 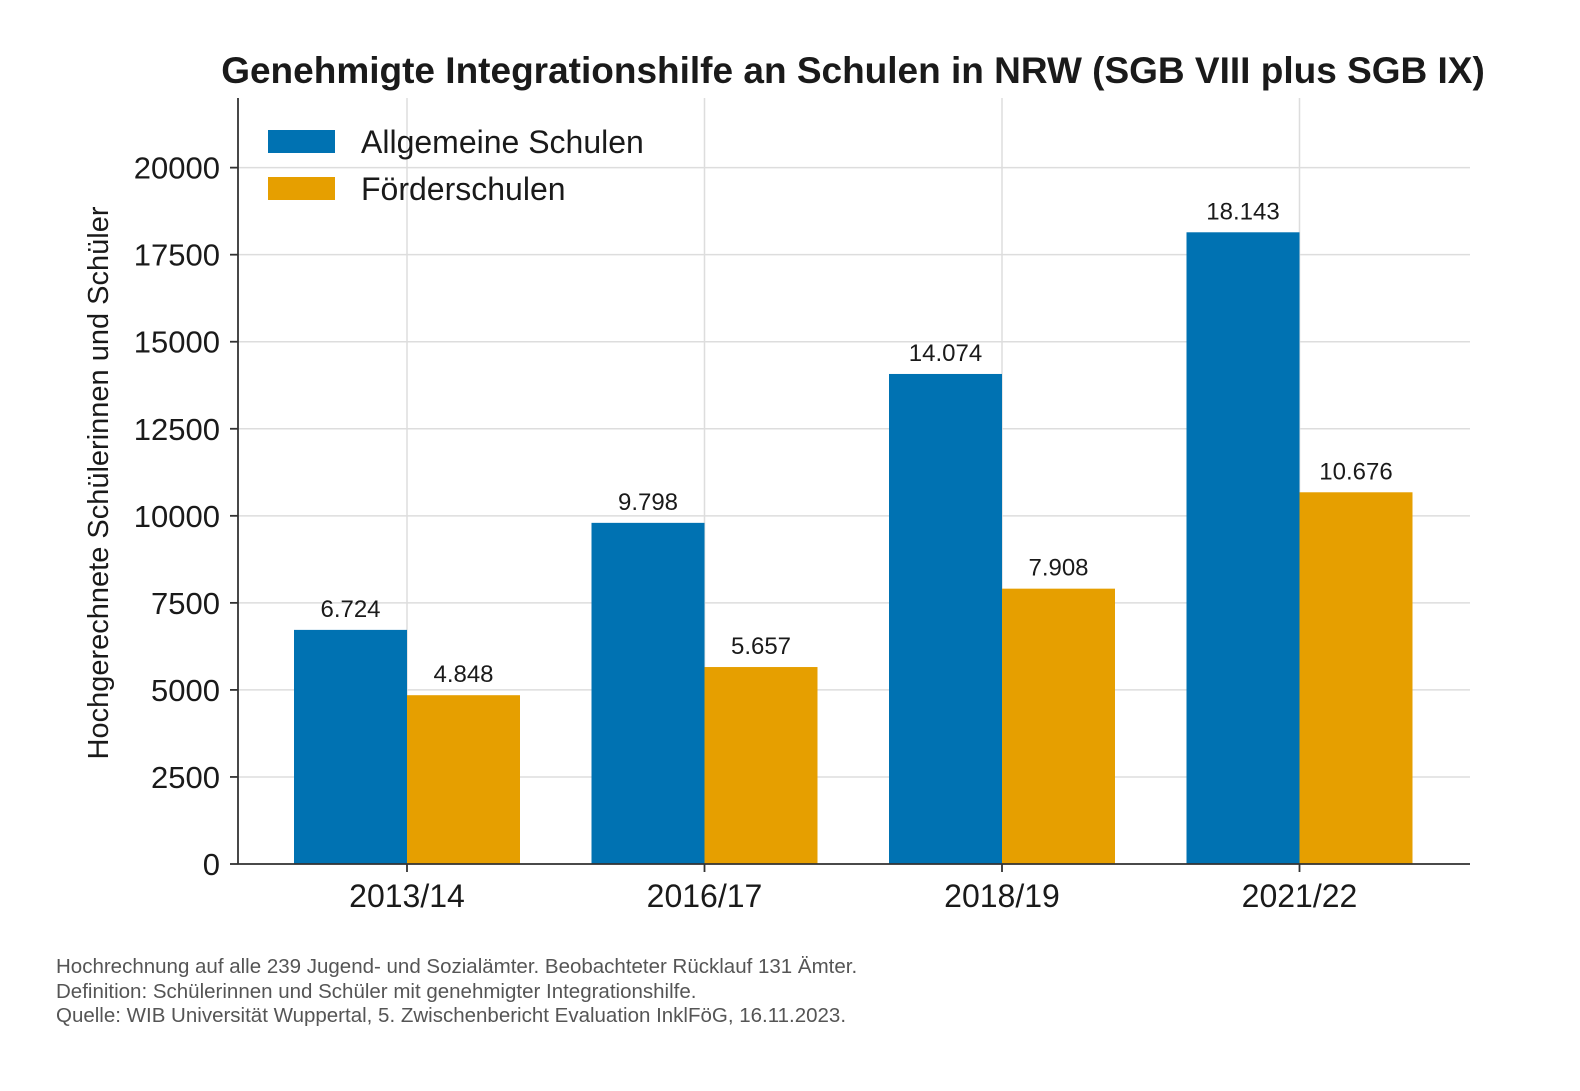 What do you see at coordinates (185, 690) in the screenshot?
I see `y-tick-label: 5000` at bounding box center [185, 690].